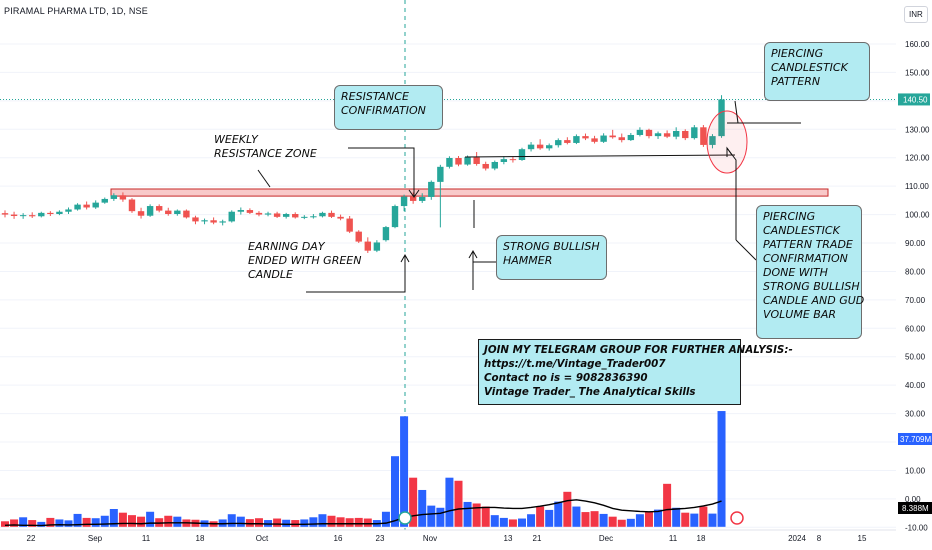 This screenshot has height=550, width=932. What do you see at coordinates (262, 538) in the screenshot?
I see `time-tick-label: Oct` at bounding box center [262, 538].